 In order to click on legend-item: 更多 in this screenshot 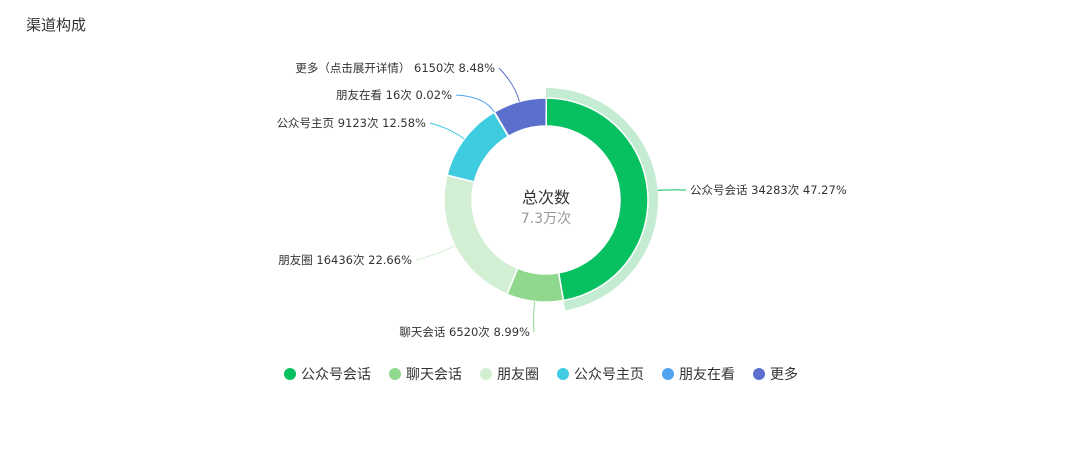, I will do `click(775, 374)`.